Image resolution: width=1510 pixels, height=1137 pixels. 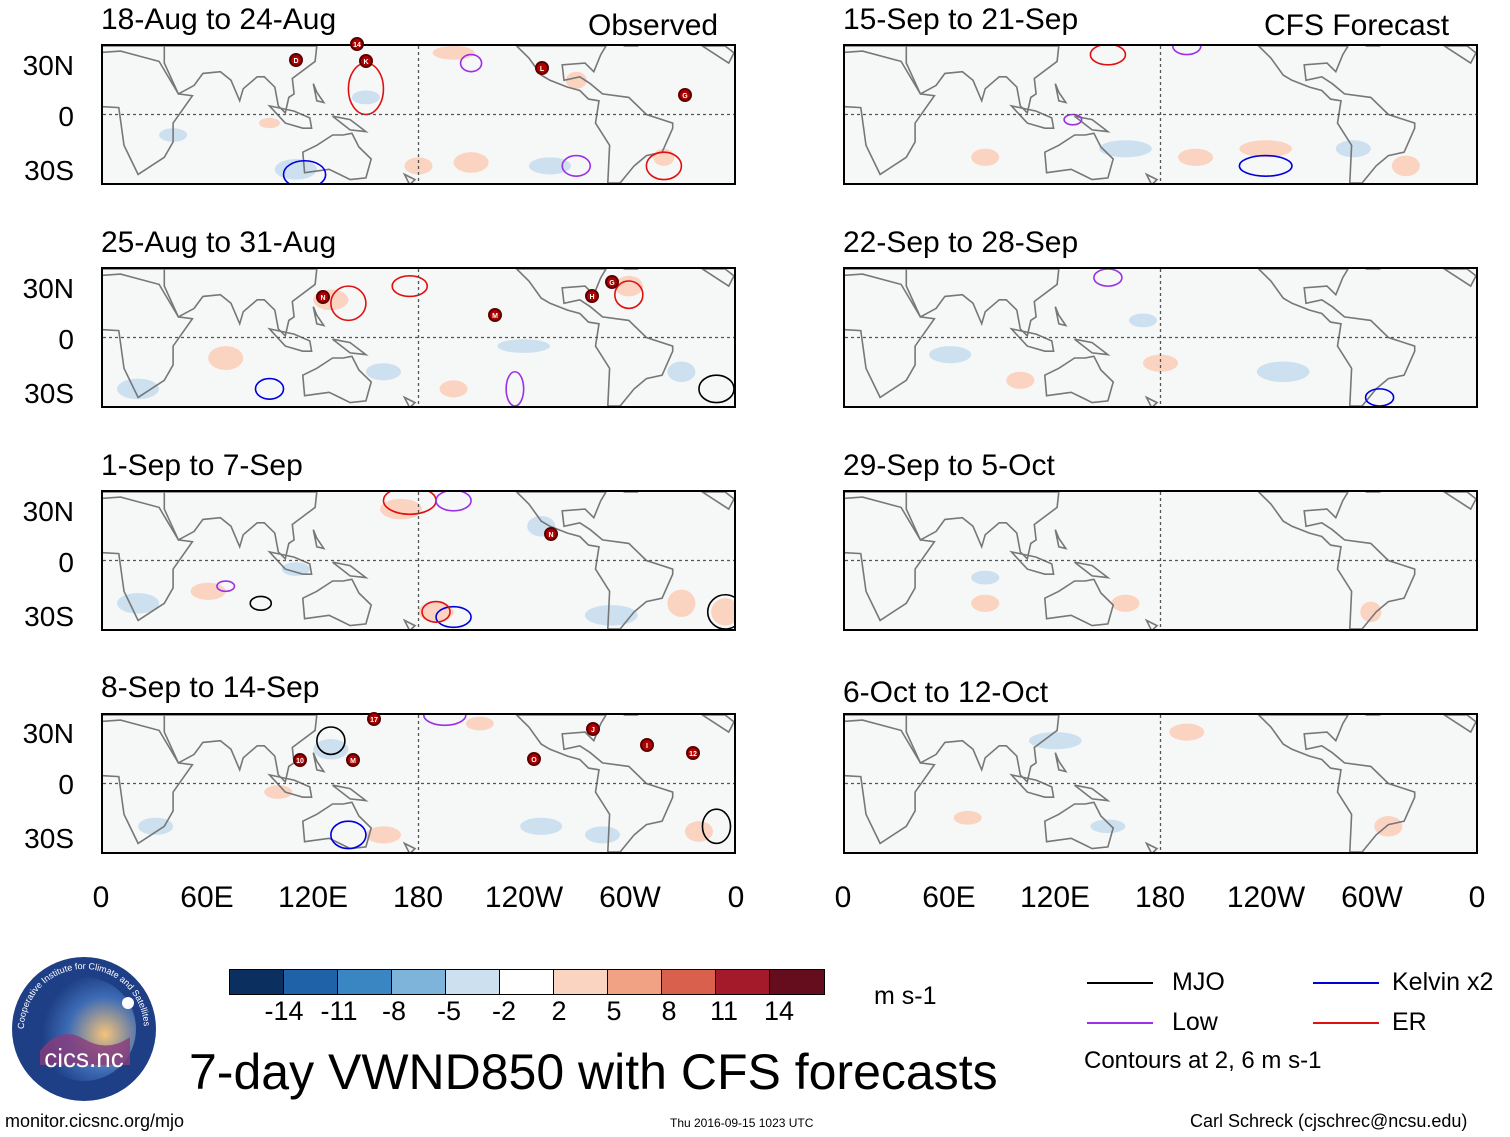 What do you see at coordinates (210, 687) in the screenshot?
I see `panel-title-4: 8-Sep to 14-Sep` at bounding box center [210, 687].